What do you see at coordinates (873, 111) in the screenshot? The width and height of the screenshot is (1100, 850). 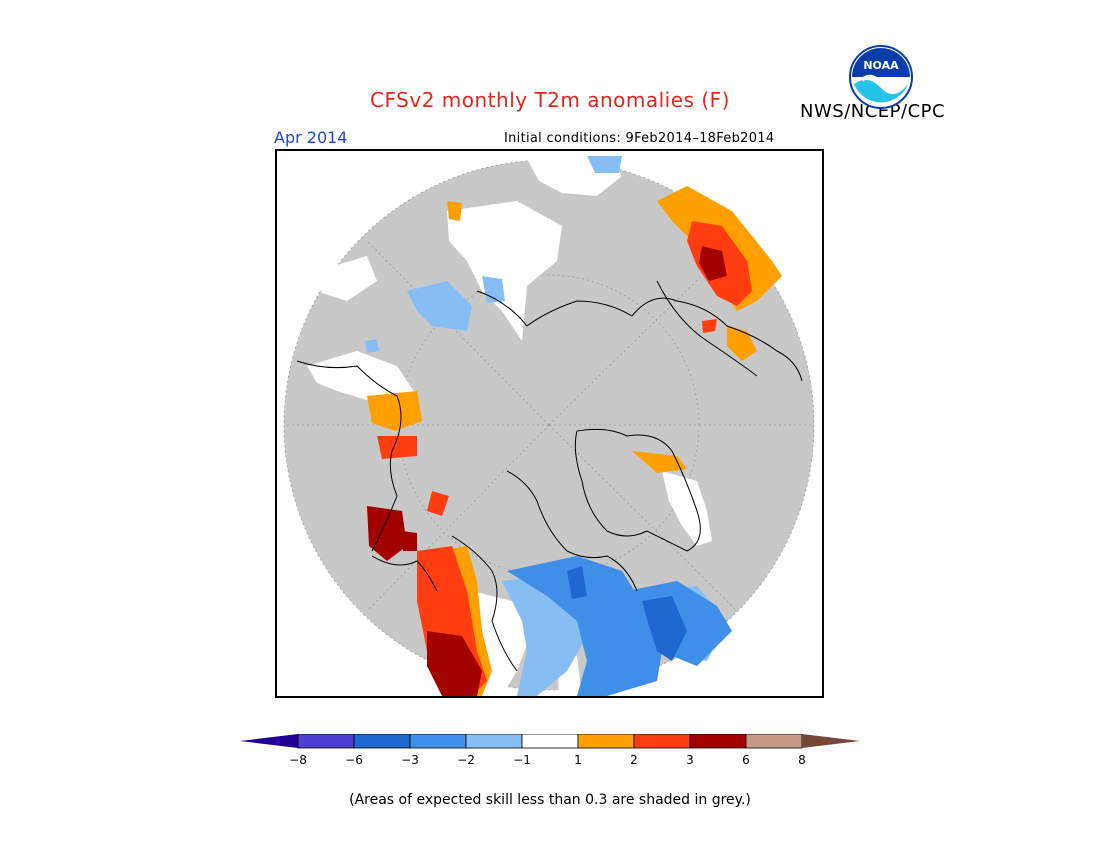 I see `organization-label: NWS/NCEP/CPC` at bounding box center [873, 111].